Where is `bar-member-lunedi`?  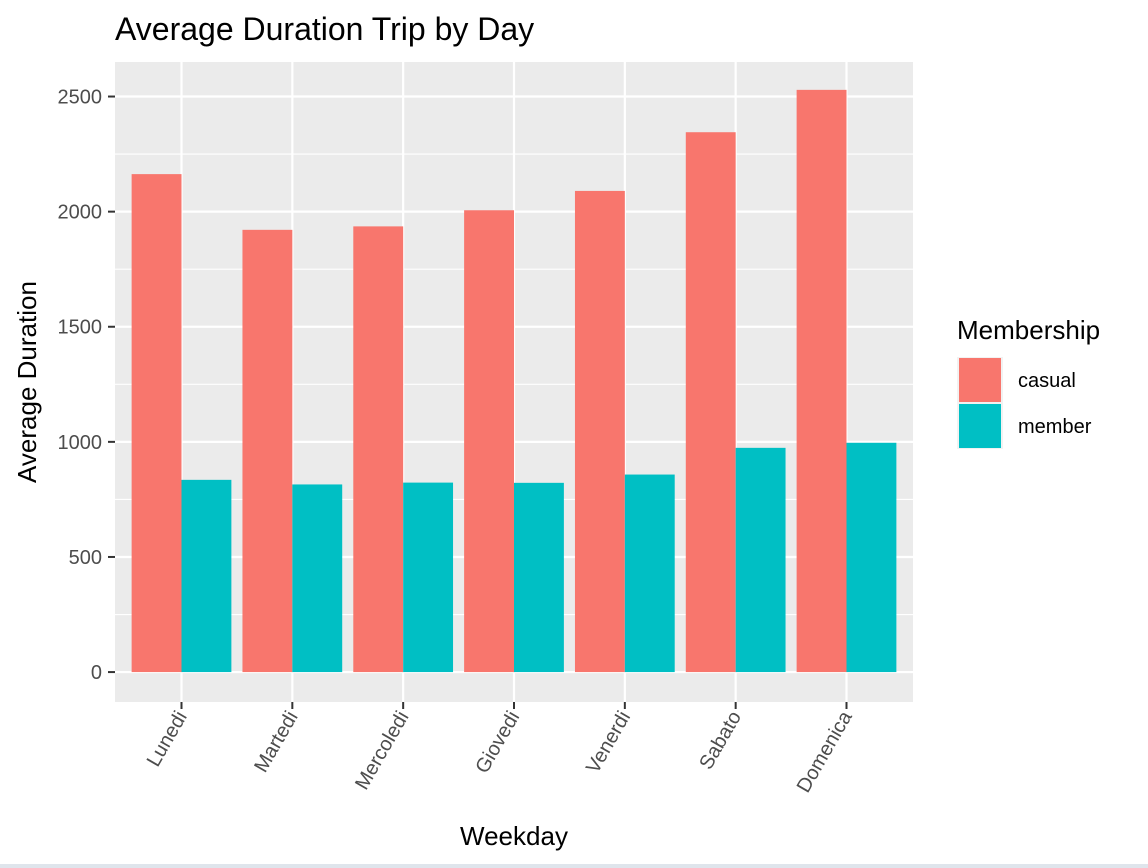
bar-member-lunedi is located at coordinates (206, 576).